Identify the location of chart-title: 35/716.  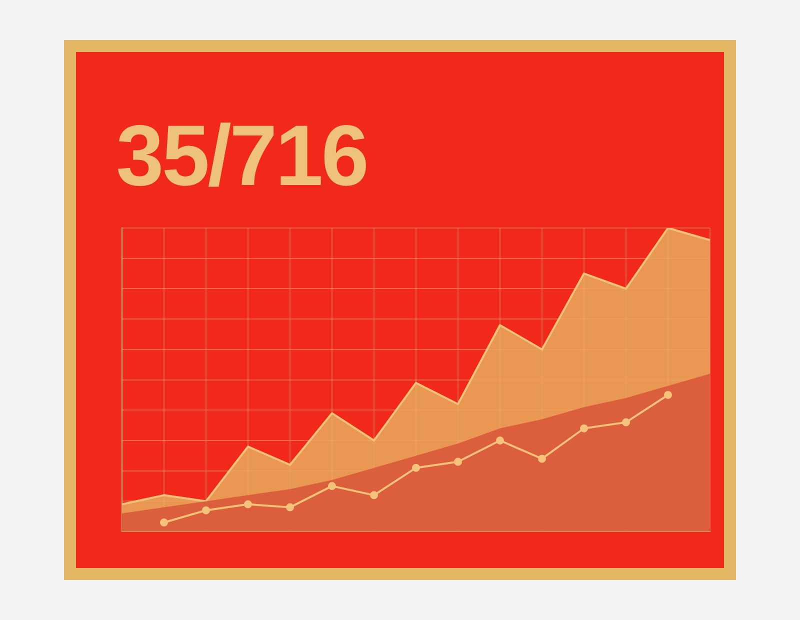
(242, 156).